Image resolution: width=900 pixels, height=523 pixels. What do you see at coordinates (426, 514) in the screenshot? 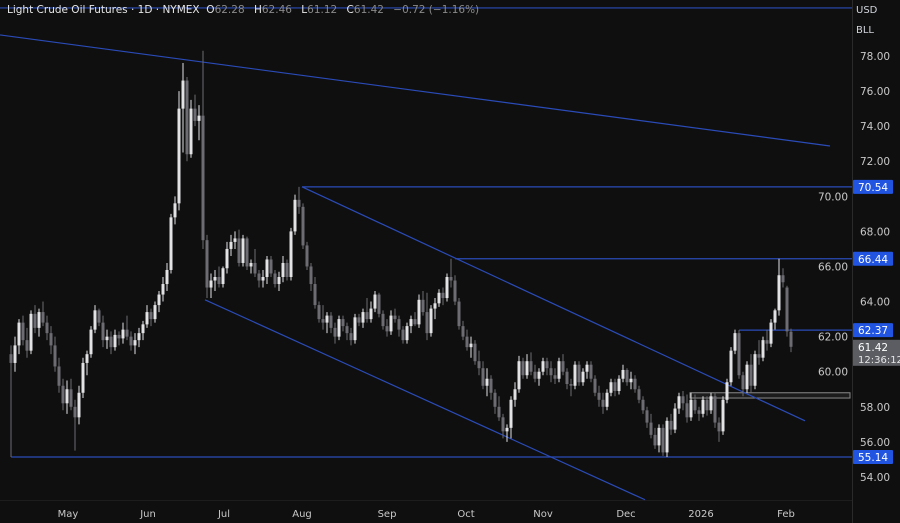
I see `time-axis: May Jun Jul Aug Sep Oct Nov Dec 2026 Feb` at bounding box center [426, 514].